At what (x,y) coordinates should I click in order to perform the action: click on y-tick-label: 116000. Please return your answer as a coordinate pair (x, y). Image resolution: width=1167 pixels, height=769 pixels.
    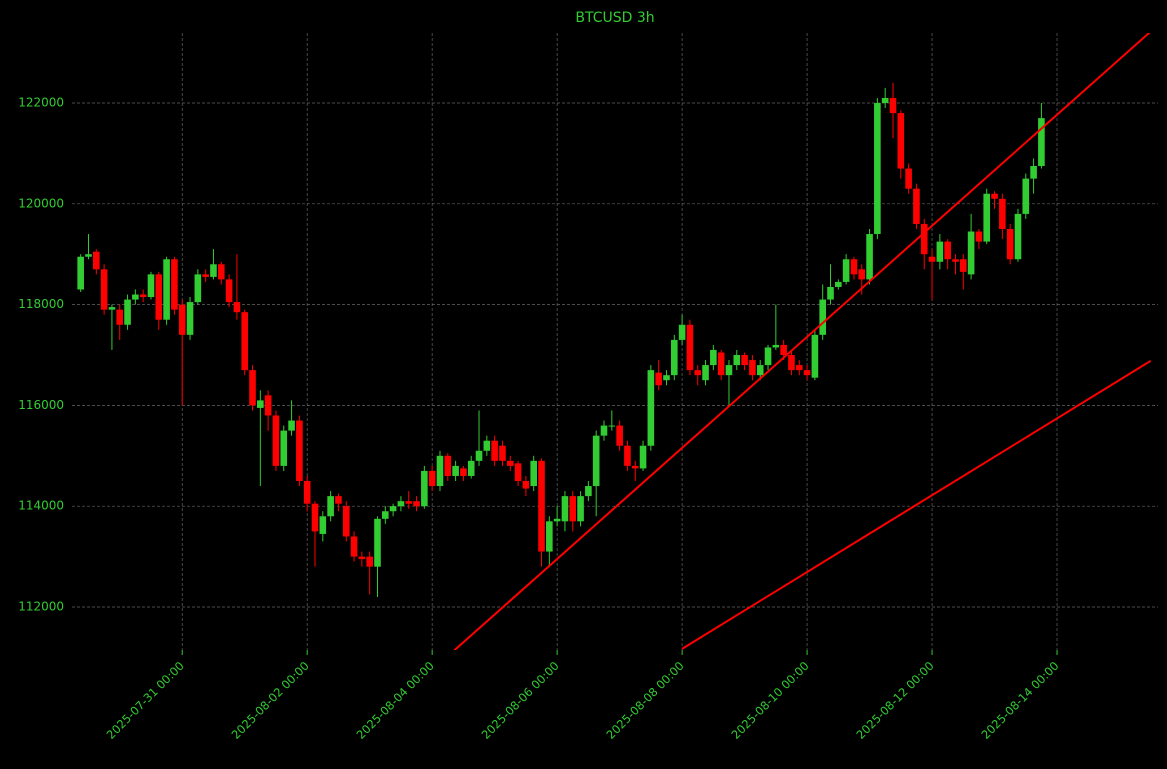
    Looking at the image, I should click on (41, 405).